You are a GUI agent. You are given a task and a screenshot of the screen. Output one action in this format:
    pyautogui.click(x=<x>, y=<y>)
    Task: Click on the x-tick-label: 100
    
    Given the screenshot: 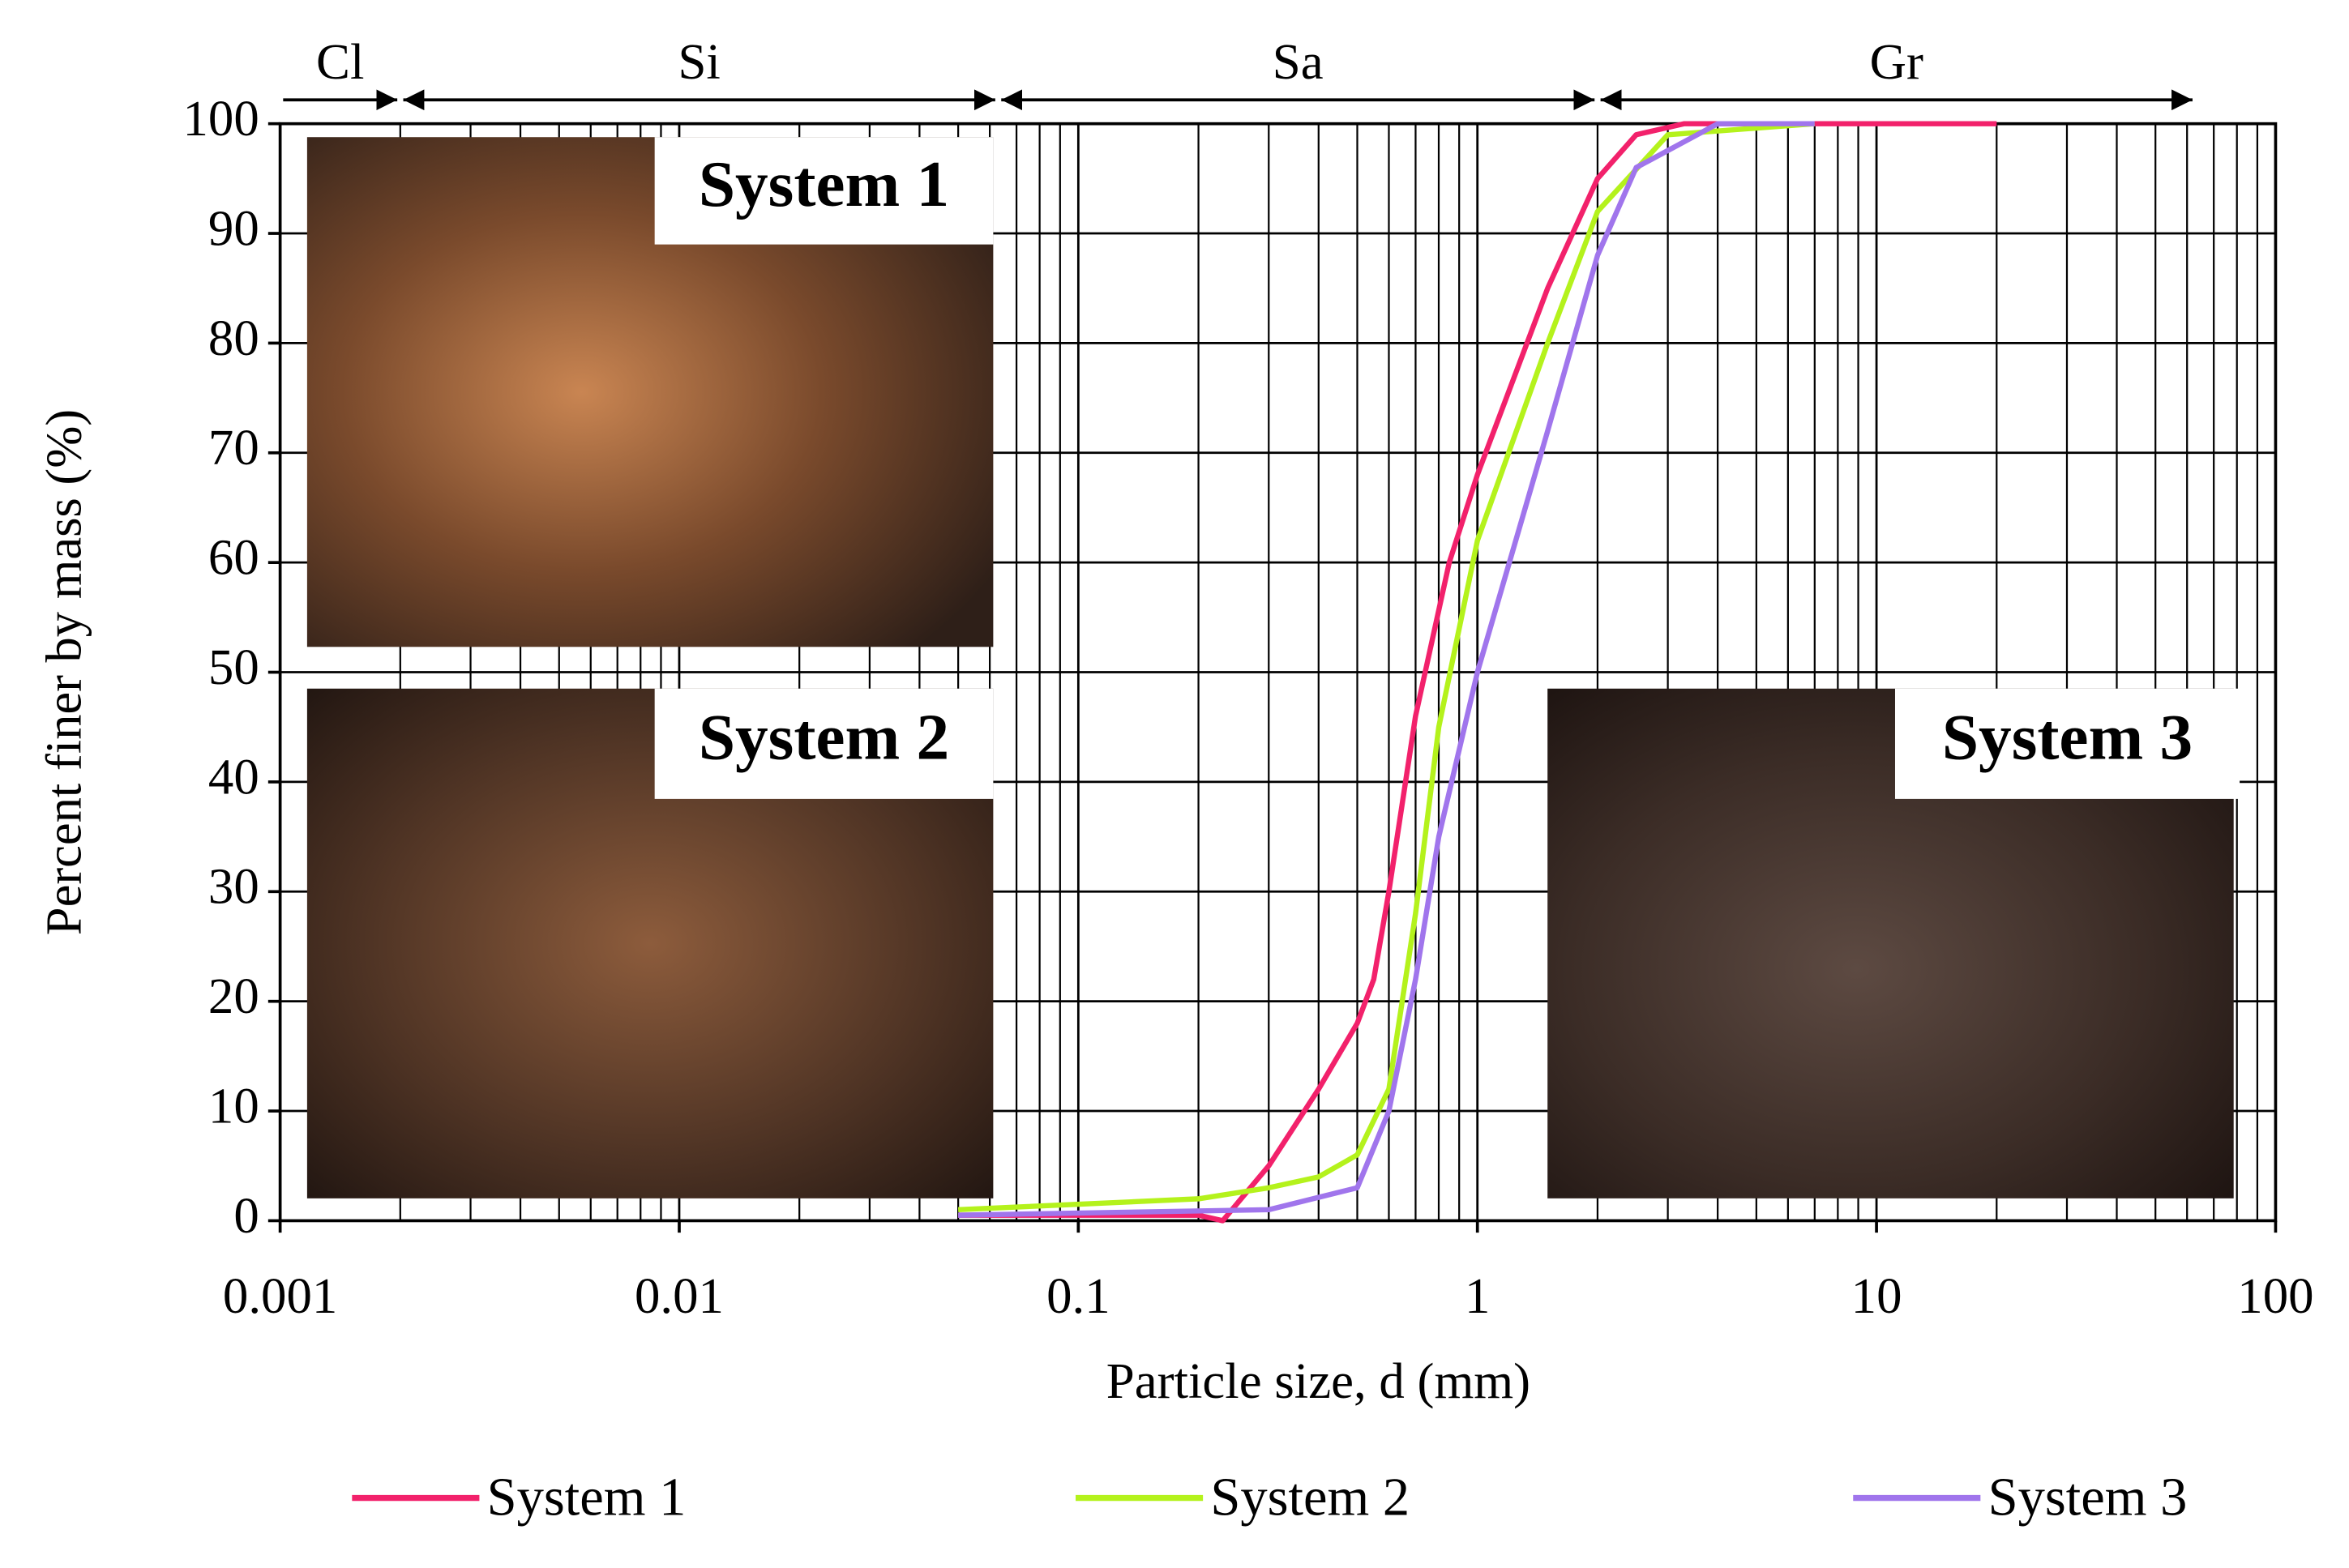 What is the action you would take?
    pyautogui.click(x=2275, y=1296)
    